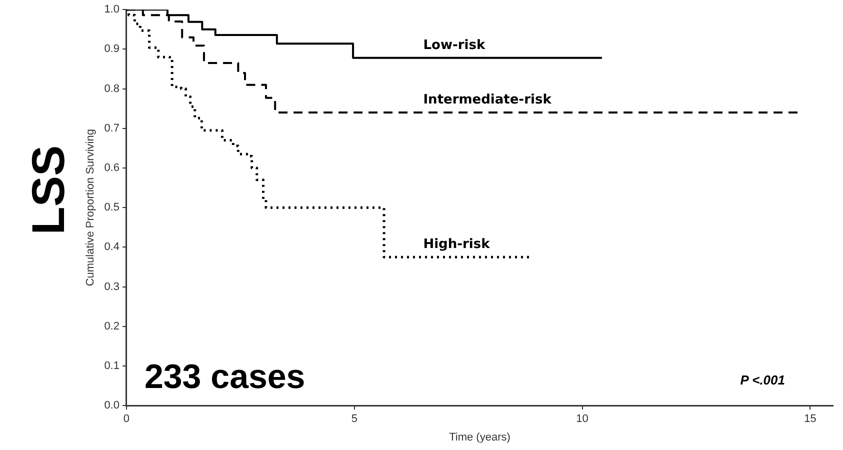 The width and height of the screenshot is (843, 450). What do you see at coordinates (90, 207) in the screenshot?
I see `y-axis-title: Cumulative Proportion Surviving` at bounding box center [90, 207].